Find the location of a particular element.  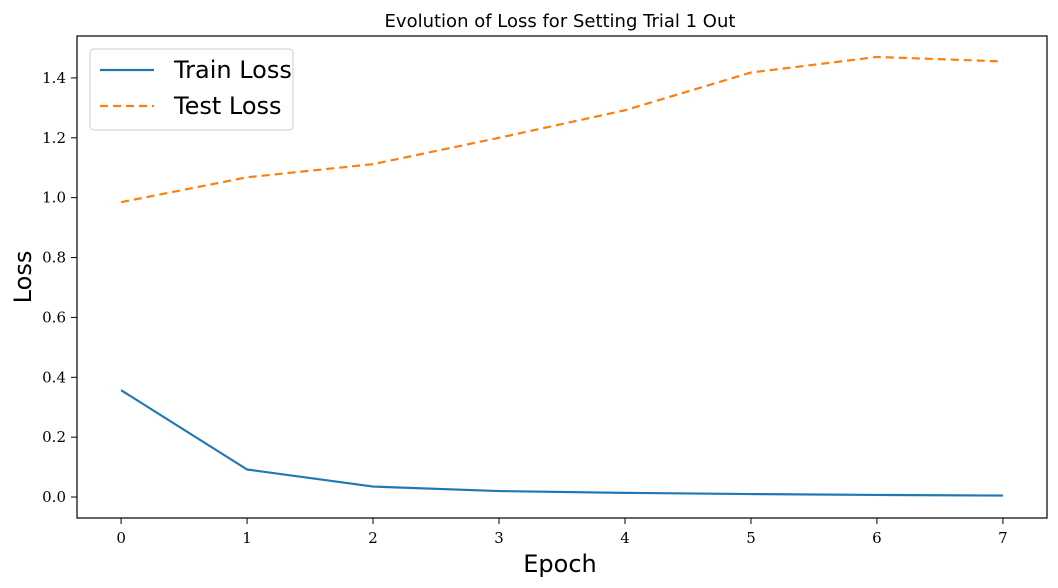

x-tick-label: 1 is located at coordinates (247, 538).